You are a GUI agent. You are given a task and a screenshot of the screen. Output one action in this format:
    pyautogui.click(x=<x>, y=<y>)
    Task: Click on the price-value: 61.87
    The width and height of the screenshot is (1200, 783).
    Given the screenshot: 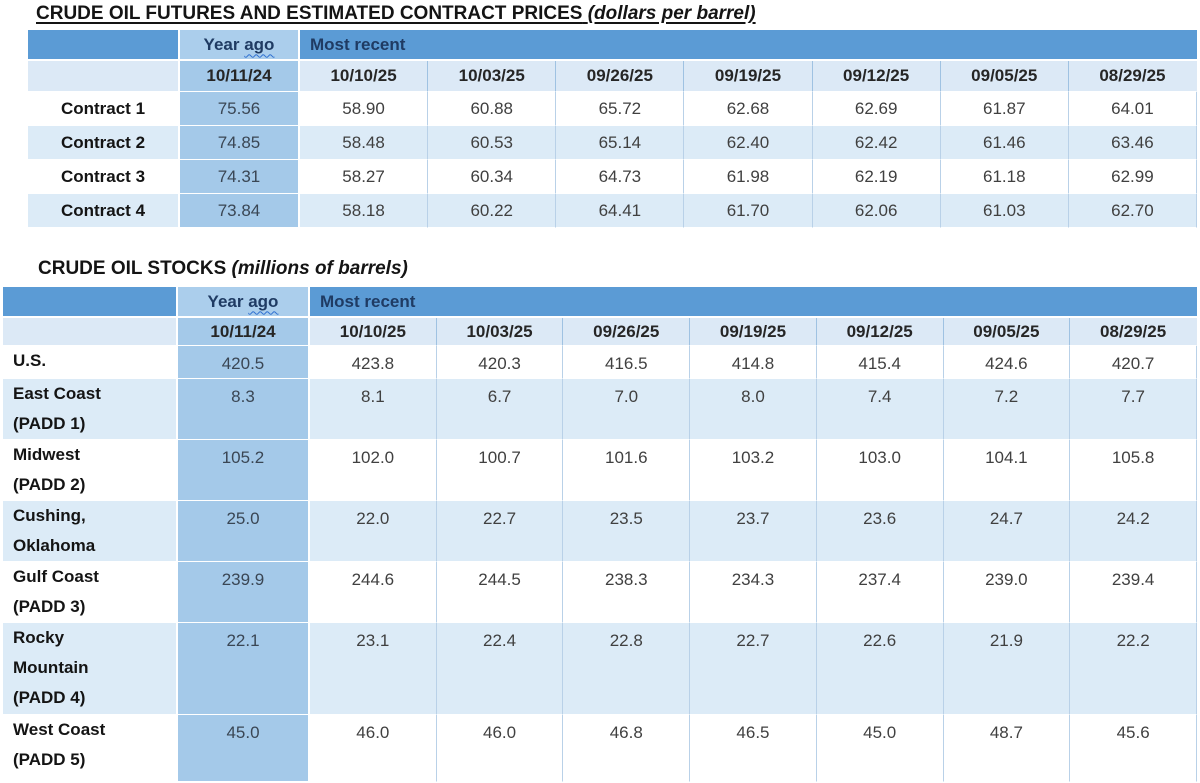 What is the action you would take?
    pyautogui.click(x=1004, y=109)
    